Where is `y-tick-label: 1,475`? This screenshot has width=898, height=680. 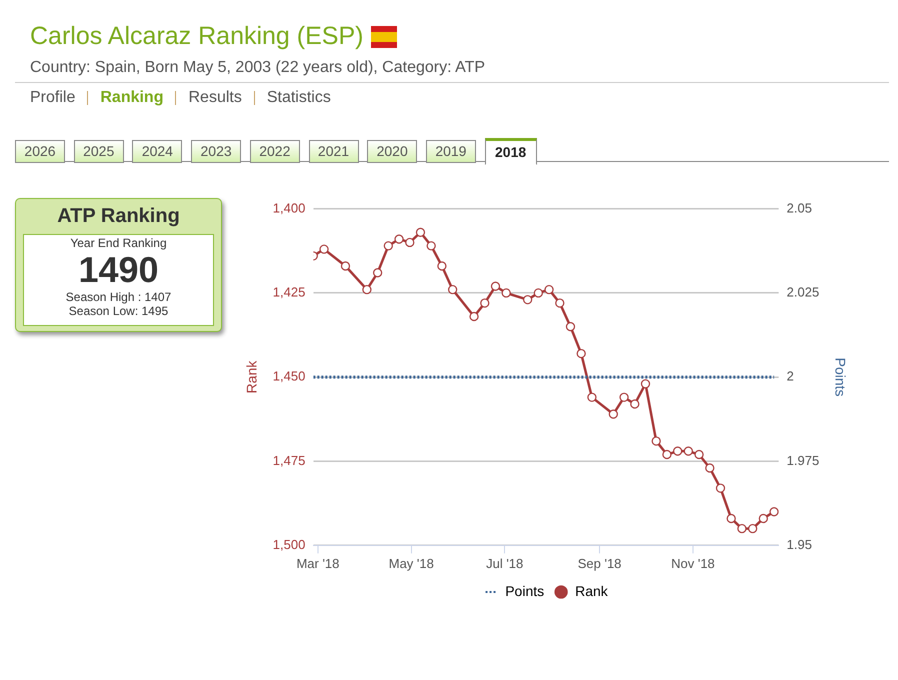
y-tick-label: 1,475 is located at coordinates (289, 460).